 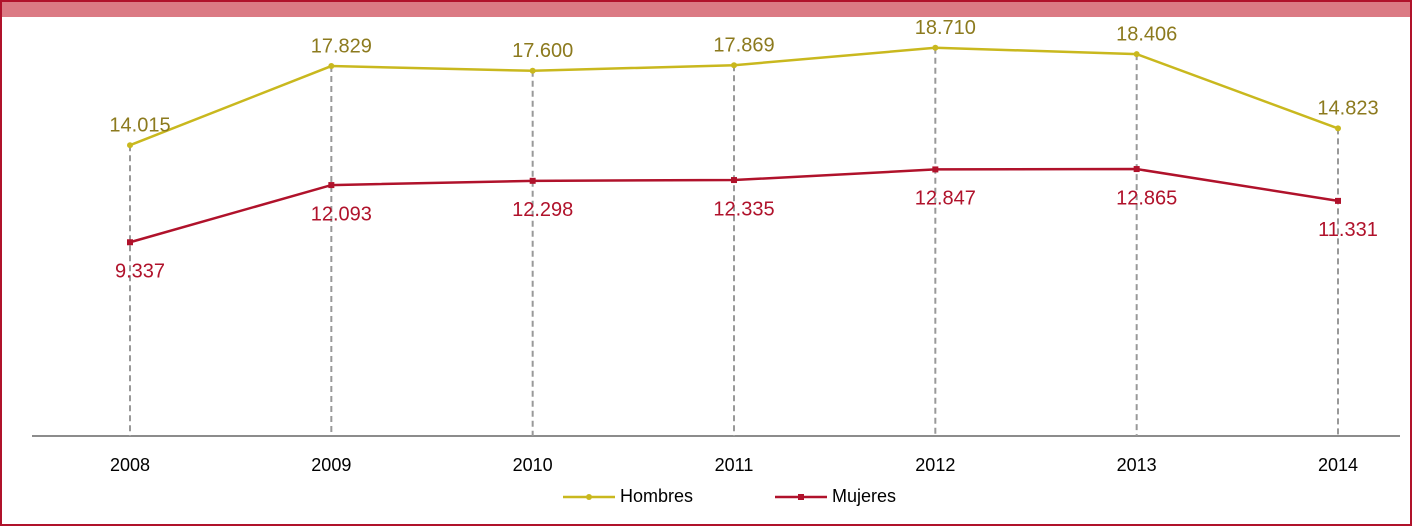 I want to click on x-tick-label: 2011, so click(x=734, y=465).